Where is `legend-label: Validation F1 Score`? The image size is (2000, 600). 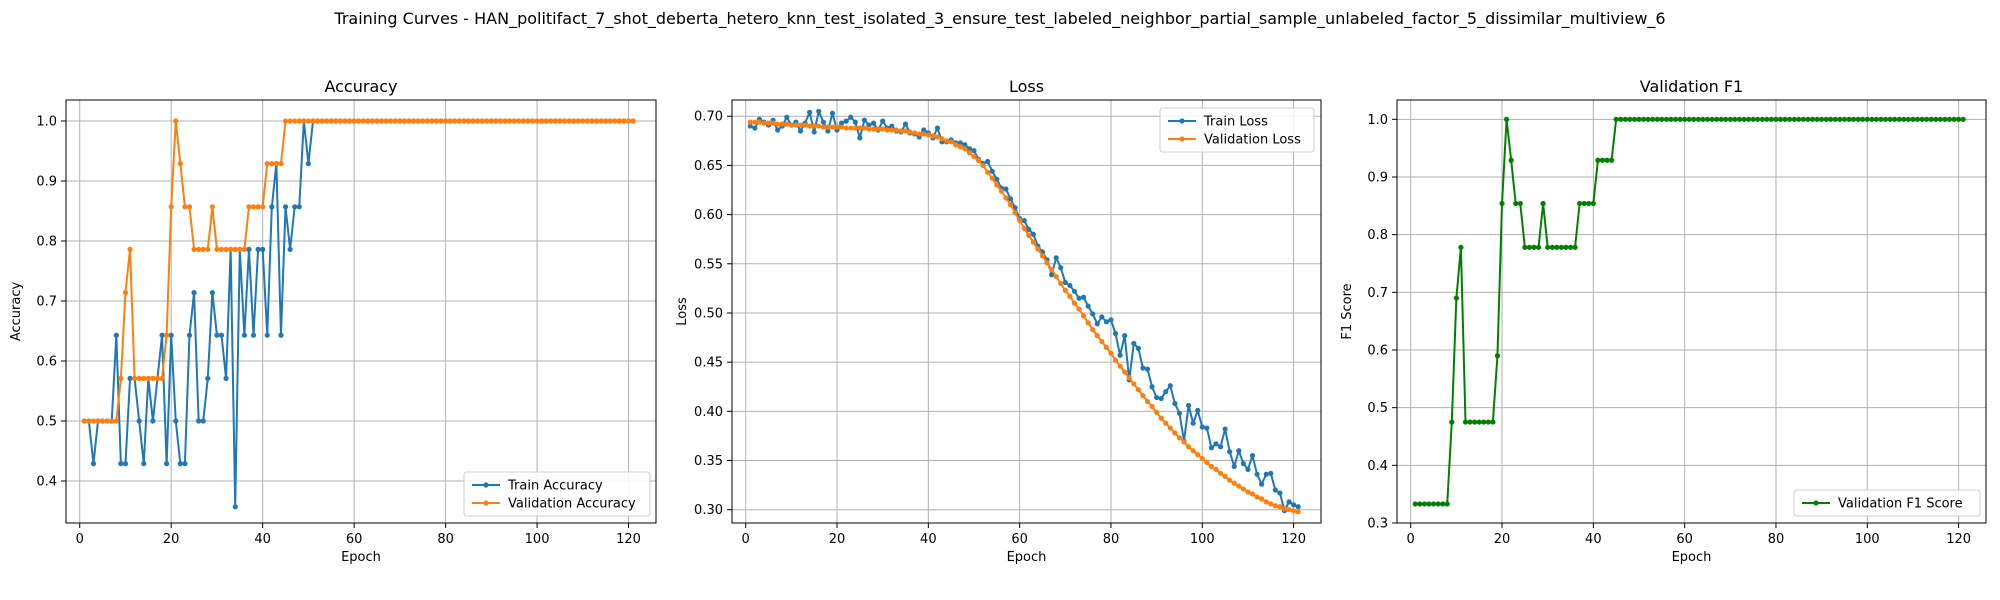 legend-label: Validation F1 Score is located at coordinates (1900, 504).